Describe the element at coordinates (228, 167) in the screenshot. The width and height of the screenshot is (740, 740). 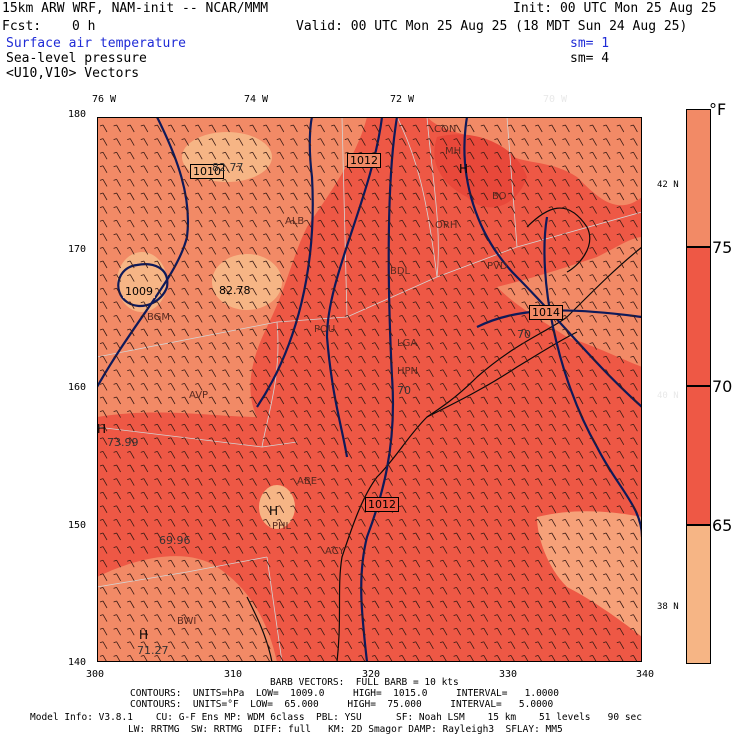
I see `temp-value-label: 82.77` at that location.